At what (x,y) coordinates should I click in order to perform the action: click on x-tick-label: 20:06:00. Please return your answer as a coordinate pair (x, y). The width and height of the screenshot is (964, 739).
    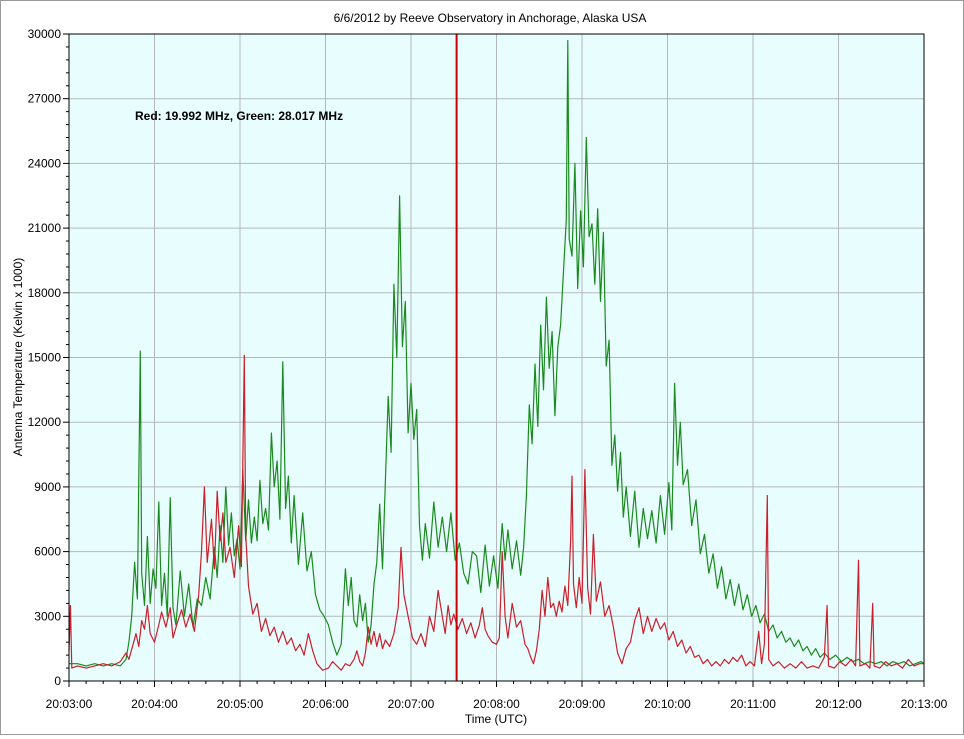
    Looking at the image, I should click on (325, 704).